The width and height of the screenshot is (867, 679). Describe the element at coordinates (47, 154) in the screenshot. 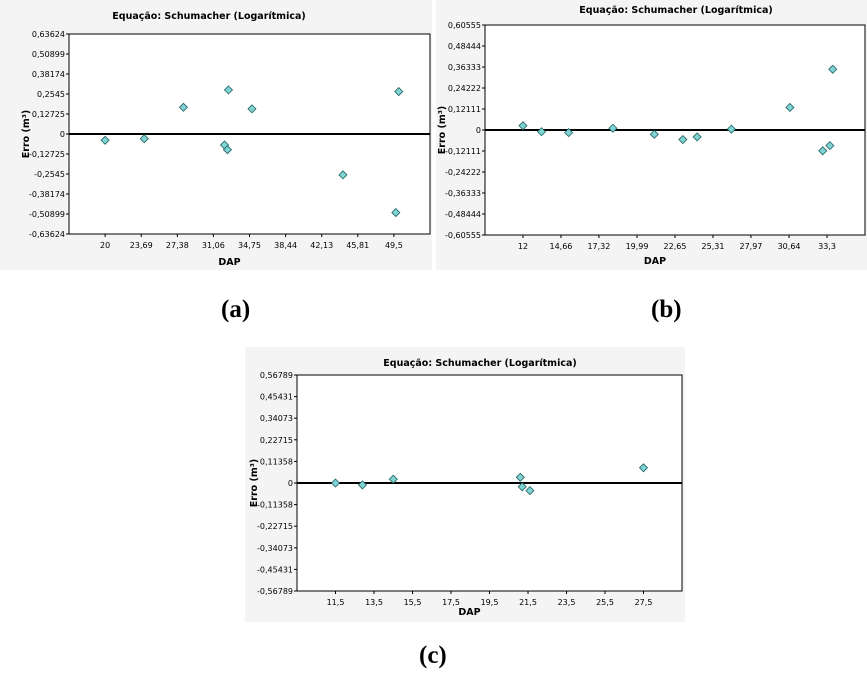

I see `y-tick-label: -0,12725` at that location.